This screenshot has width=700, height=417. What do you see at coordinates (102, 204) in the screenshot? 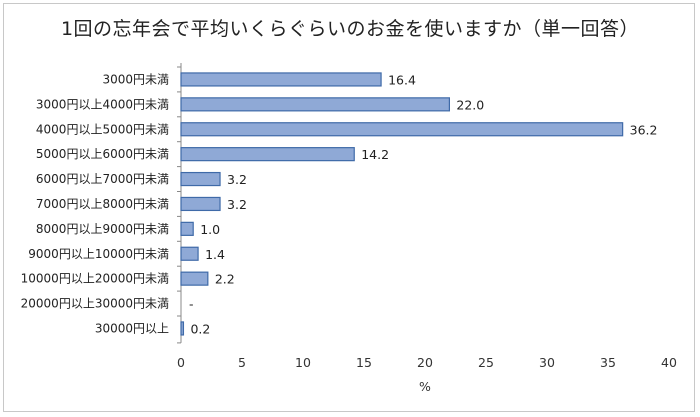
I see `category-label: 7000円以上8000円未満` at bounding box center [102, 204].